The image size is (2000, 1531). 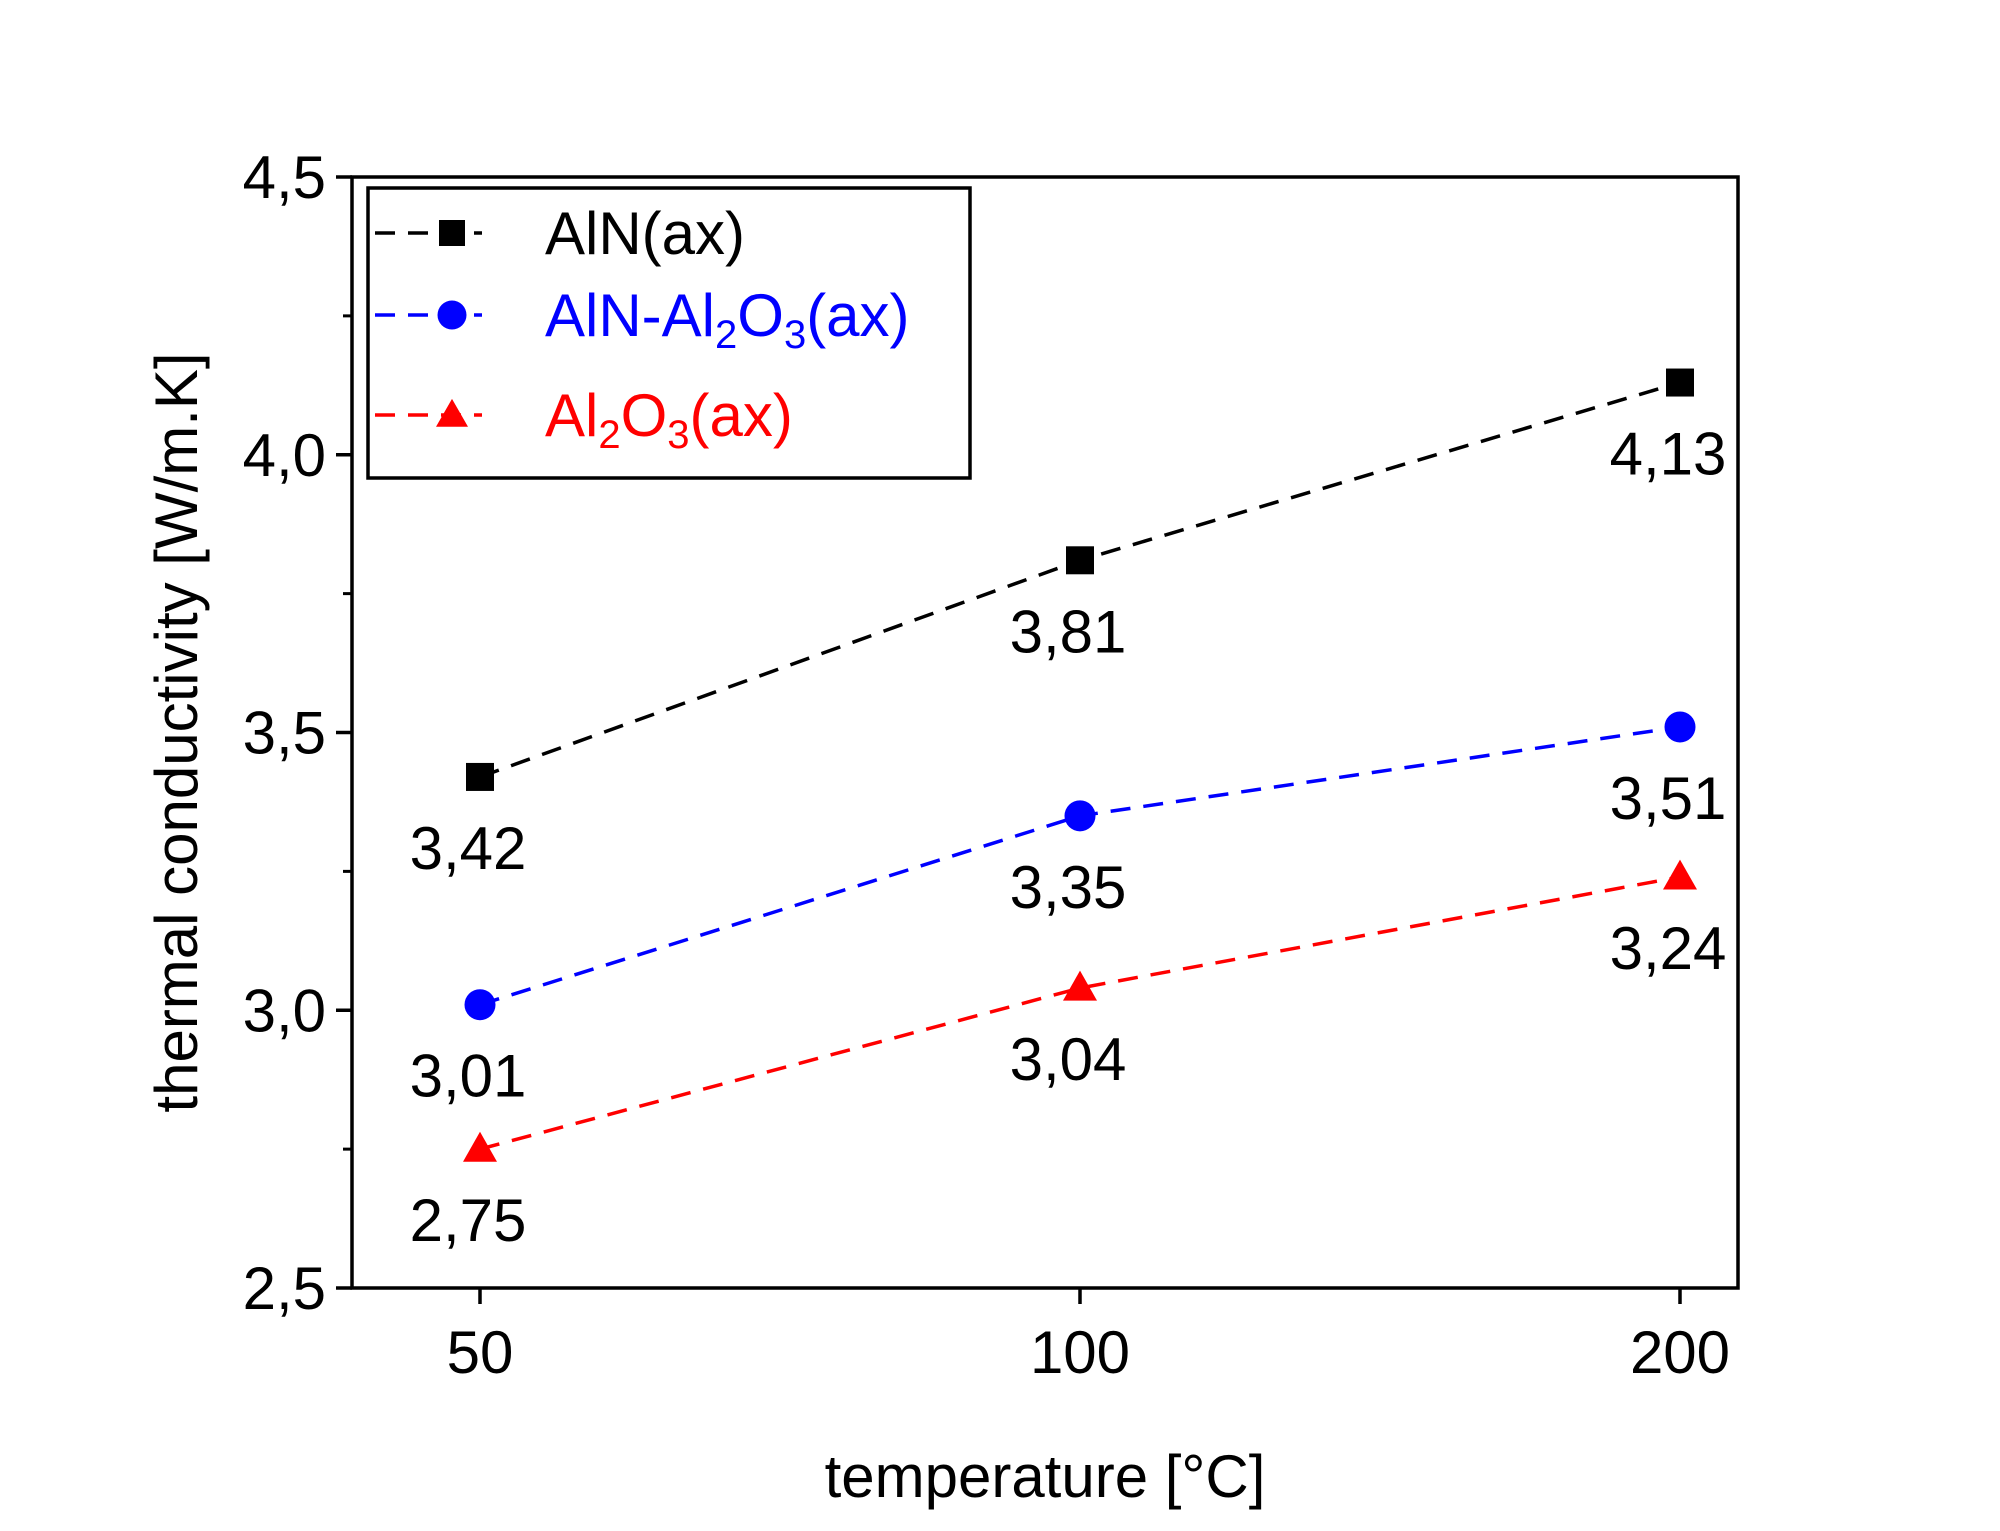 I want to click on data-label: 3,35, so click(x=1068, y=887).